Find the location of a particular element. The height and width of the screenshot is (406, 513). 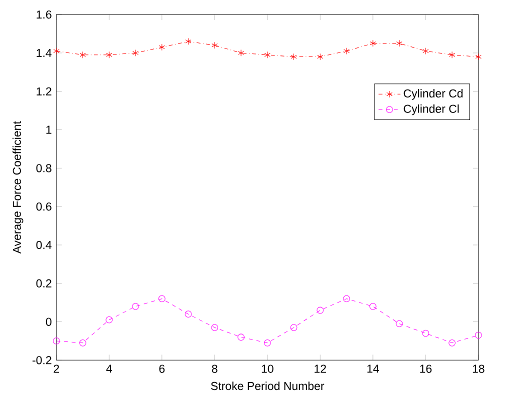

x-tick-label: 10 is located at coordinates (268, 369).